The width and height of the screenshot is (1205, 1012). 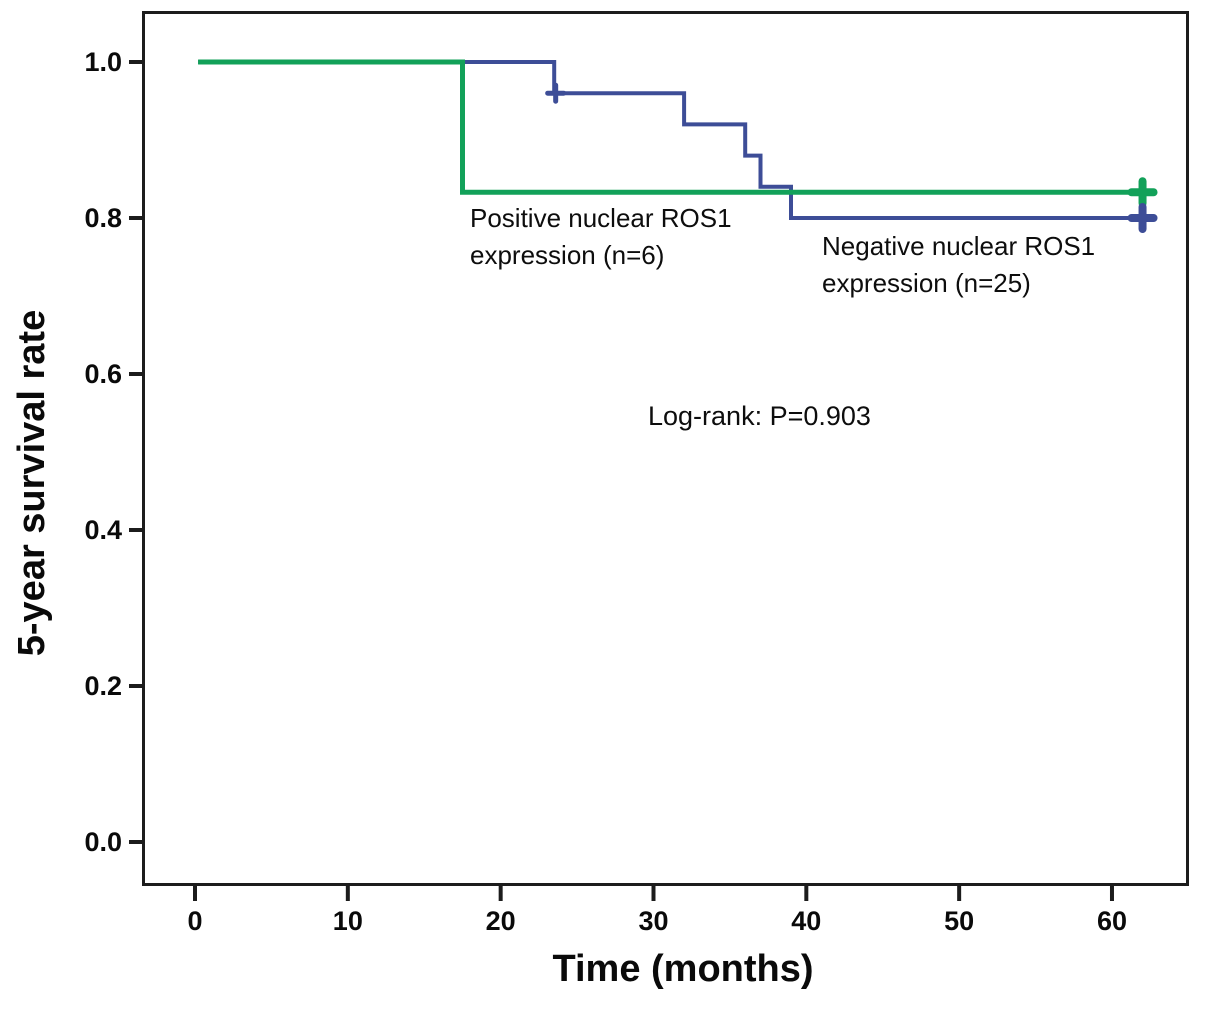 I want to click on y-tick-label-1.0: 1.0, so click(x=103, y=62).